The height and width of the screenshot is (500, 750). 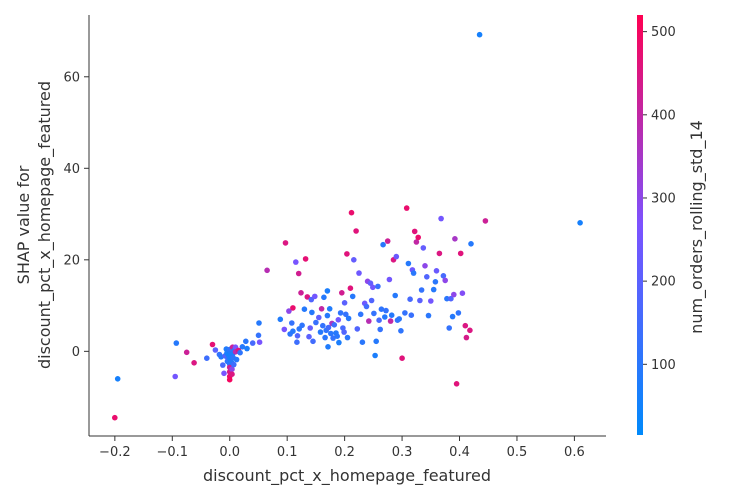 I want to click on x-tick-label: 0.4, so click(x=459, y=452).